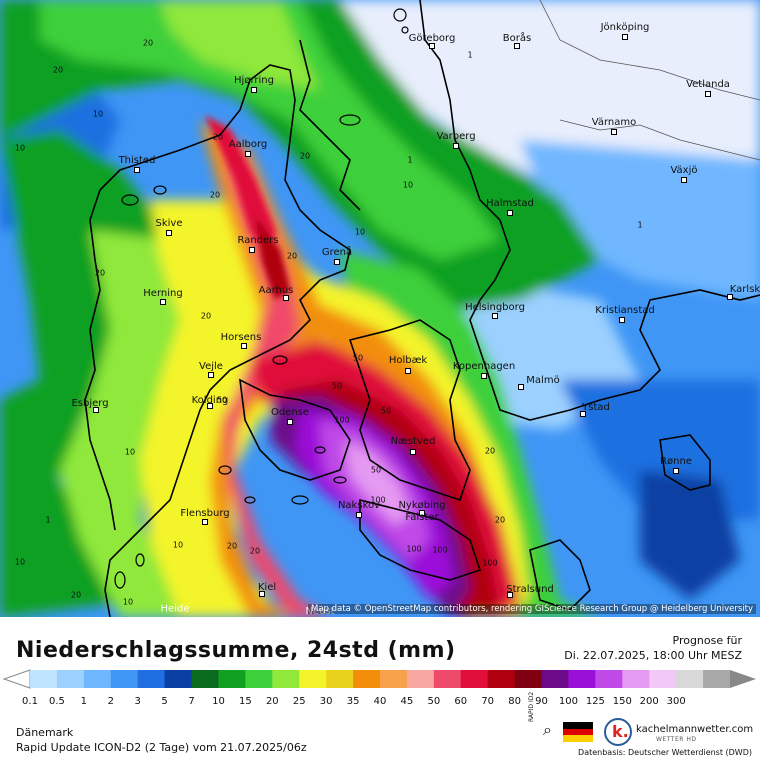 Image resolution: width=760 pixels, height=760 pixels. What do you see at coordinates (530, 589) in the screenshot?
I see `city-label: Stralsund` at bounding box center [530, 589].